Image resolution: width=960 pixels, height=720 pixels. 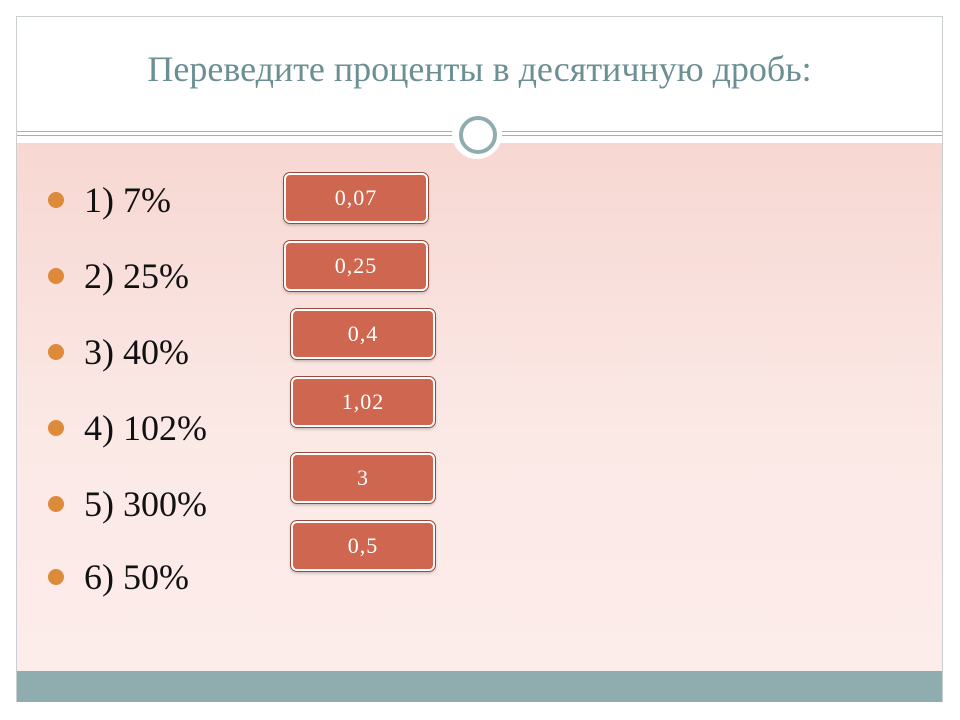 What do you see at coordinates (477, 134) in the screenshot?
I see `ring-icon` at bounding box center [477, 134].